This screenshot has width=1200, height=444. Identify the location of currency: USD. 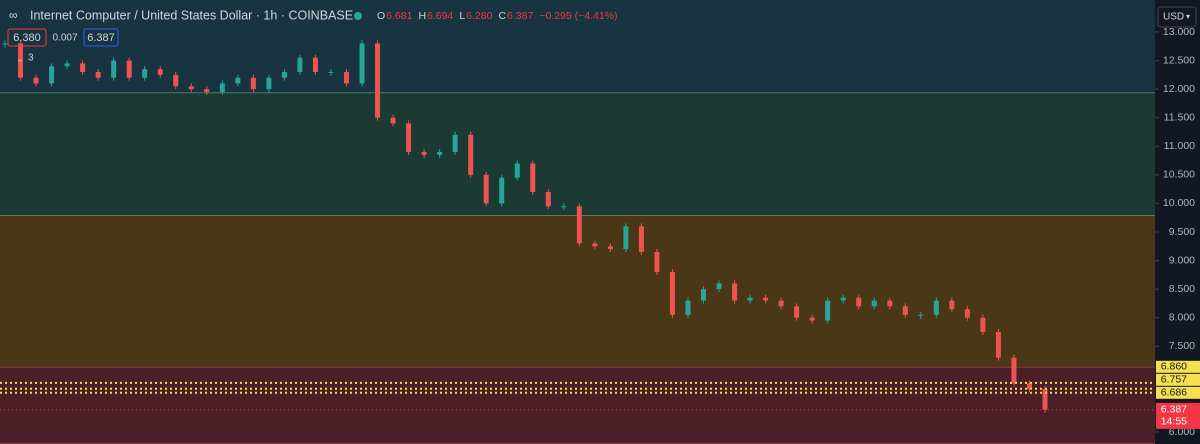
(1173, 17).